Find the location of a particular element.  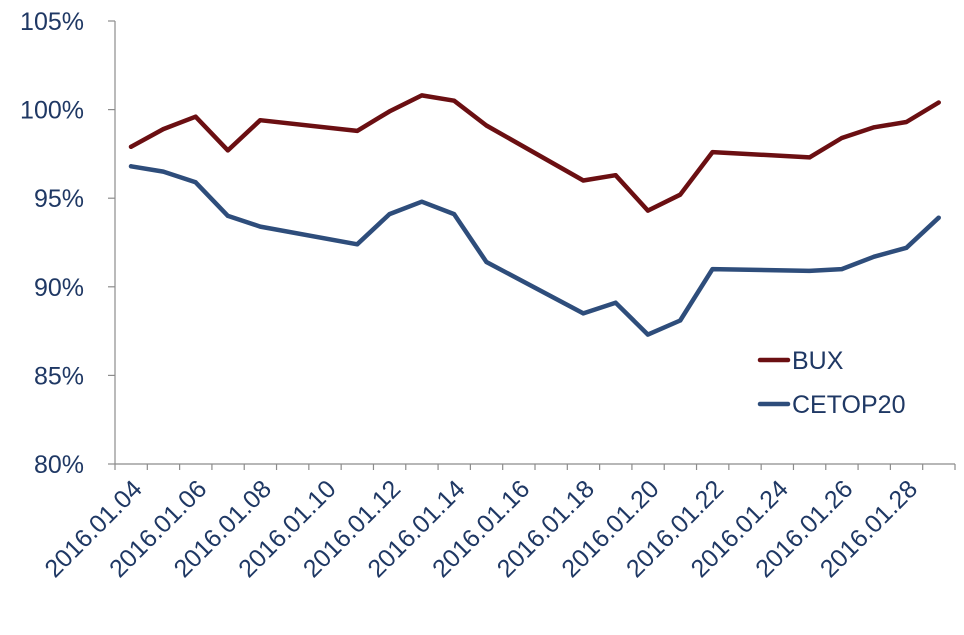

y-axis-ticks: 80% 85% 90% 95% 100% 105% is located at coordinates (67, 243).